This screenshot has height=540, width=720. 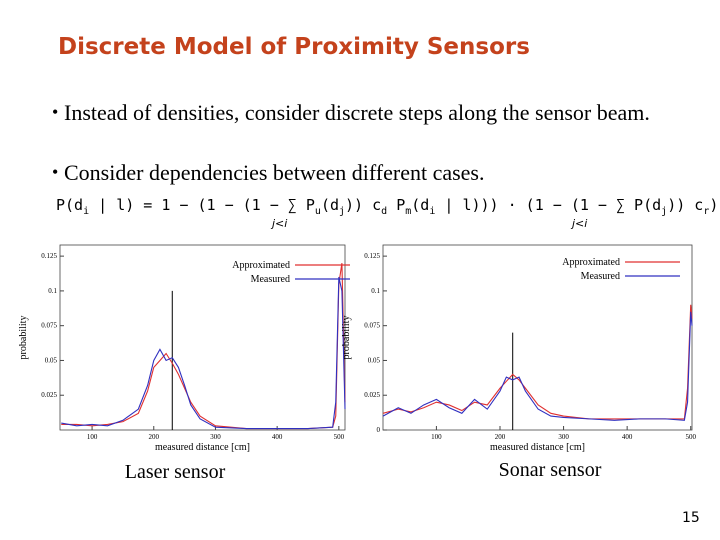 What do you see at coordinates (379, 430) in the screenshot?
I see `y-tick-label: 0` at bounding box center [379, 430].